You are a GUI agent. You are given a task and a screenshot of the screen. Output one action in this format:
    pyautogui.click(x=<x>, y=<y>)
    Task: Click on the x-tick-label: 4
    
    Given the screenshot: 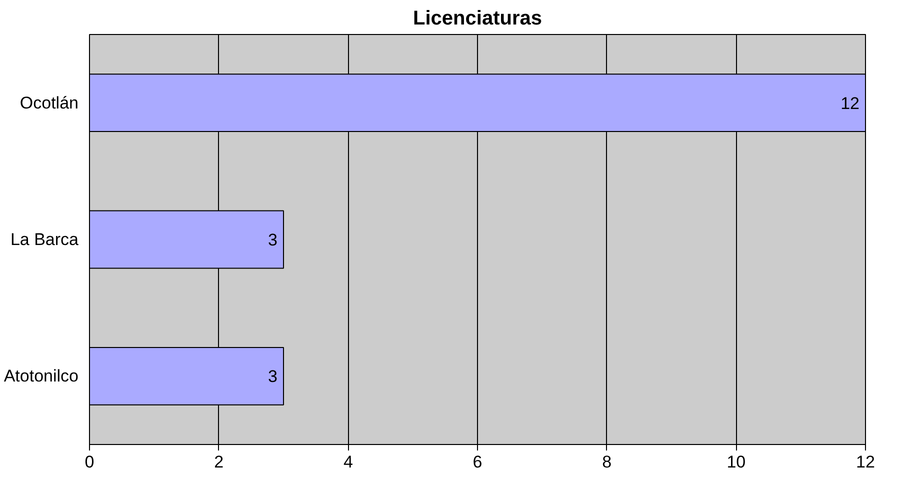 What is the action you would take?
    pyautogui.click(x=348, y=462)
    